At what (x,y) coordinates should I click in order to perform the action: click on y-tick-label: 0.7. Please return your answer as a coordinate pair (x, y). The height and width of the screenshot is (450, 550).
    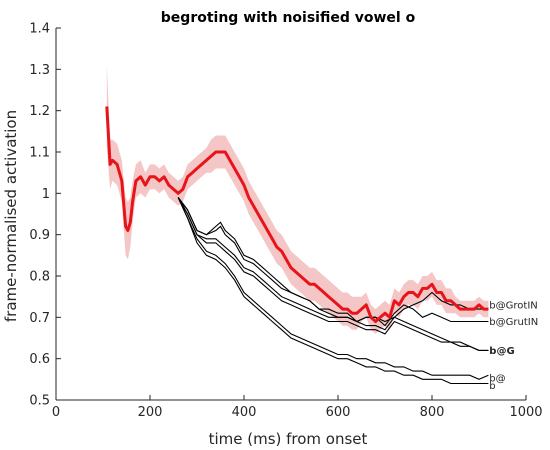
    Looking at the image, I should click on (39, 318).